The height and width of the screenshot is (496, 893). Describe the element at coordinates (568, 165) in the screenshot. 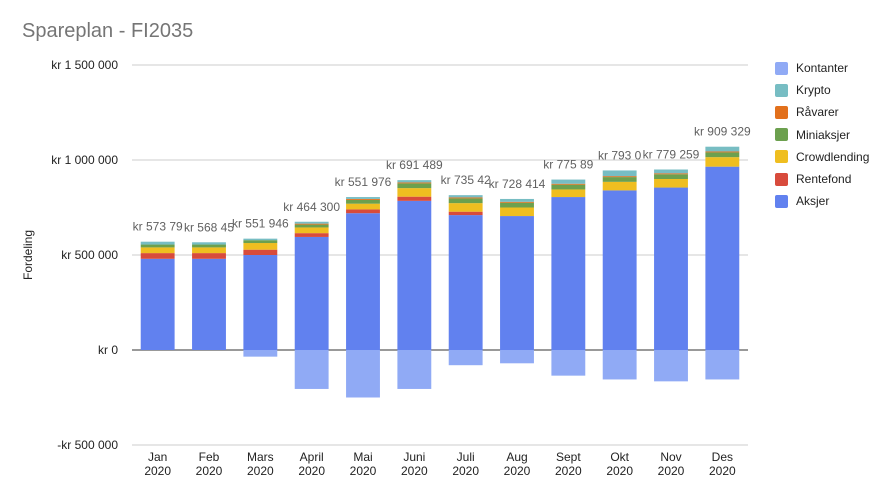

I see `data-label: kr 775 89` at that location.